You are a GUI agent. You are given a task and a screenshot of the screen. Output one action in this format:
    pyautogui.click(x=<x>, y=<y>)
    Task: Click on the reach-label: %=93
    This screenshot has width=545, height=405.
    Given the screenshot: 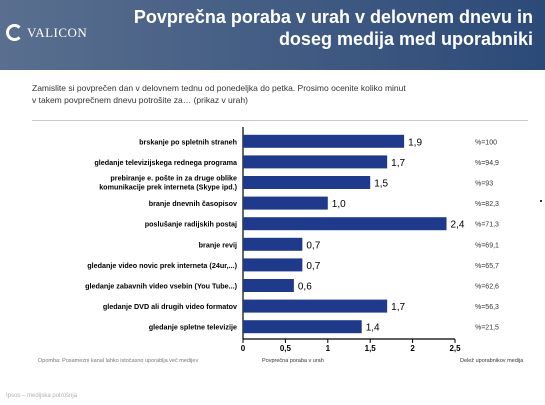 What is the action you would take?
    pyautogui.click(x=484, y=184)
    